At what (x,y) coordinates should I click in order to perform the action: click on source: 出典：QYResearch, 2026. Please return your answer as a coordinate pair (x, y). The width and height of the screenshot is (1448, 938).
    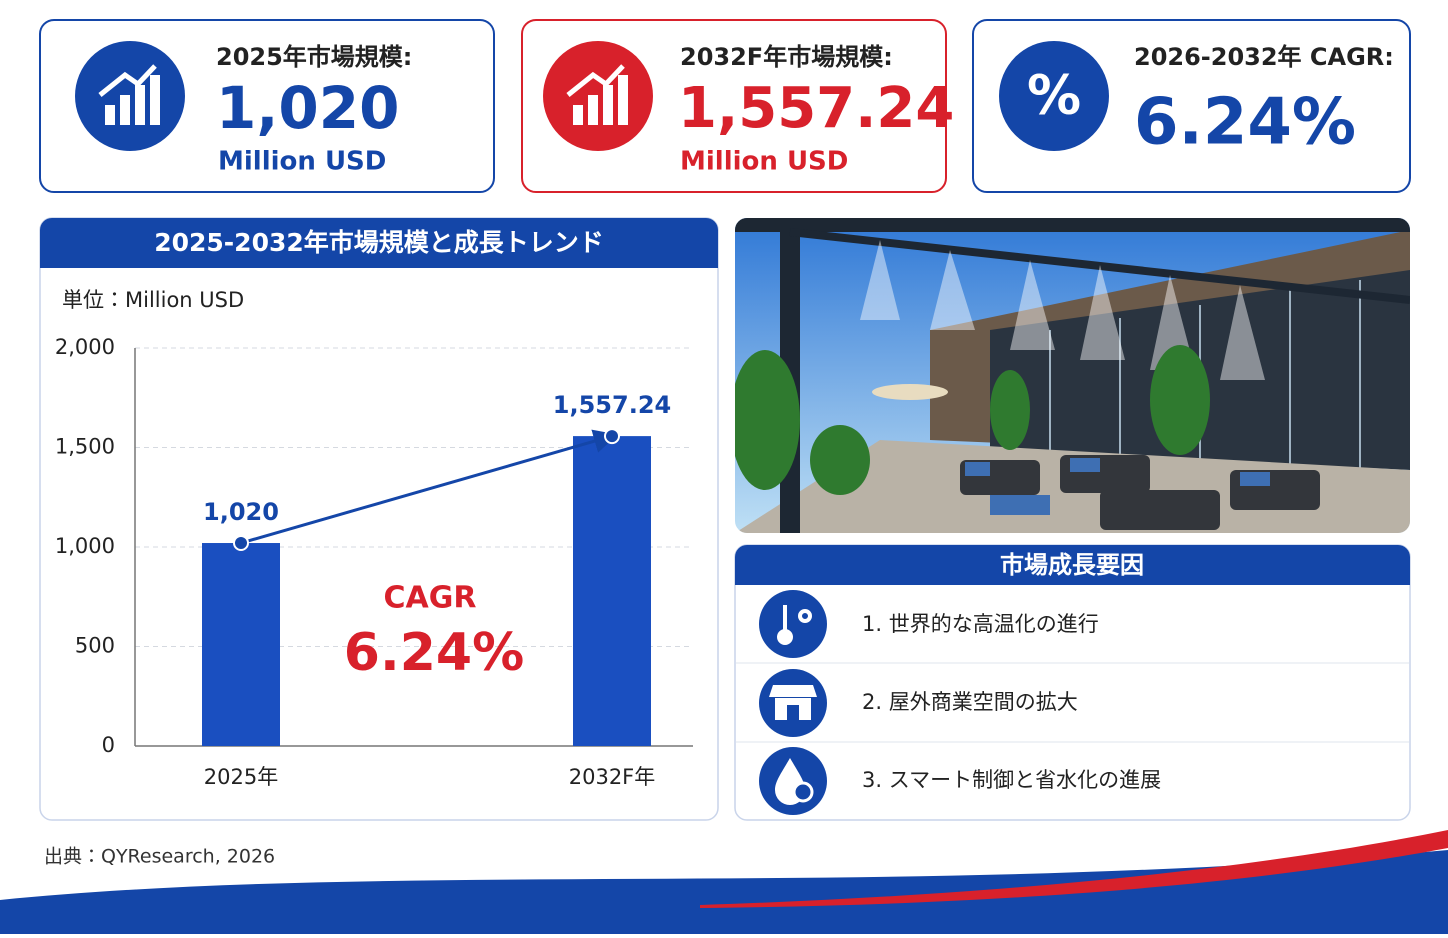
    Looking at the image, I should click on (159, 857).